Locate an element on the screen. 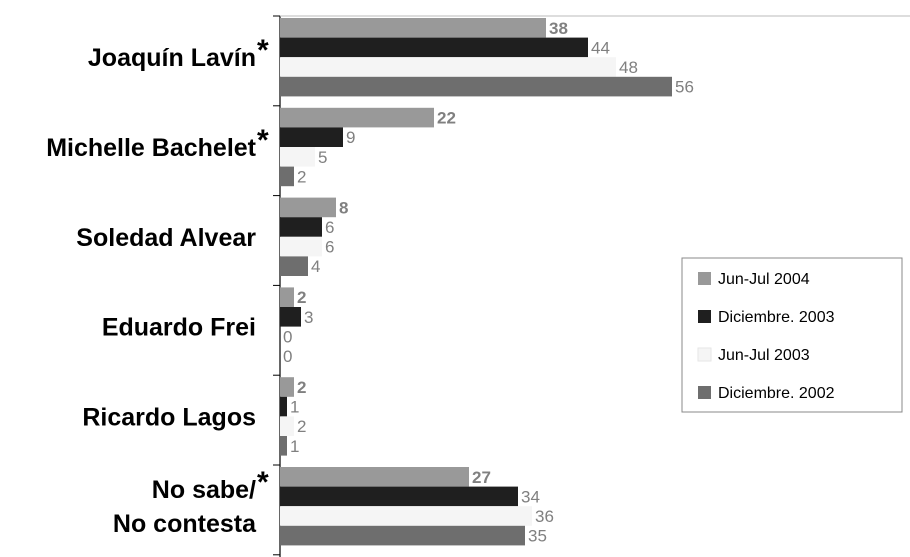  data-label: 8 is located at coordinates (343, 207).